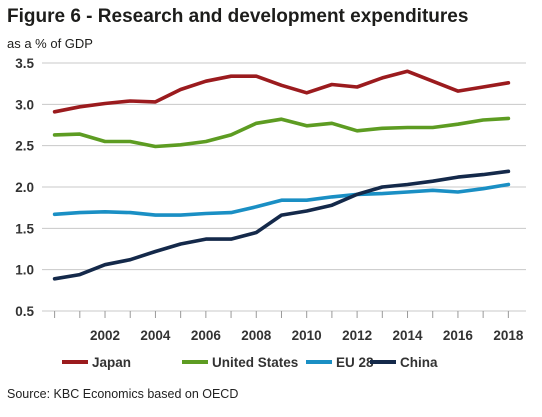 The image size is (542, 417). I want to click on x-tick-label: 2006, so click(206, 335).